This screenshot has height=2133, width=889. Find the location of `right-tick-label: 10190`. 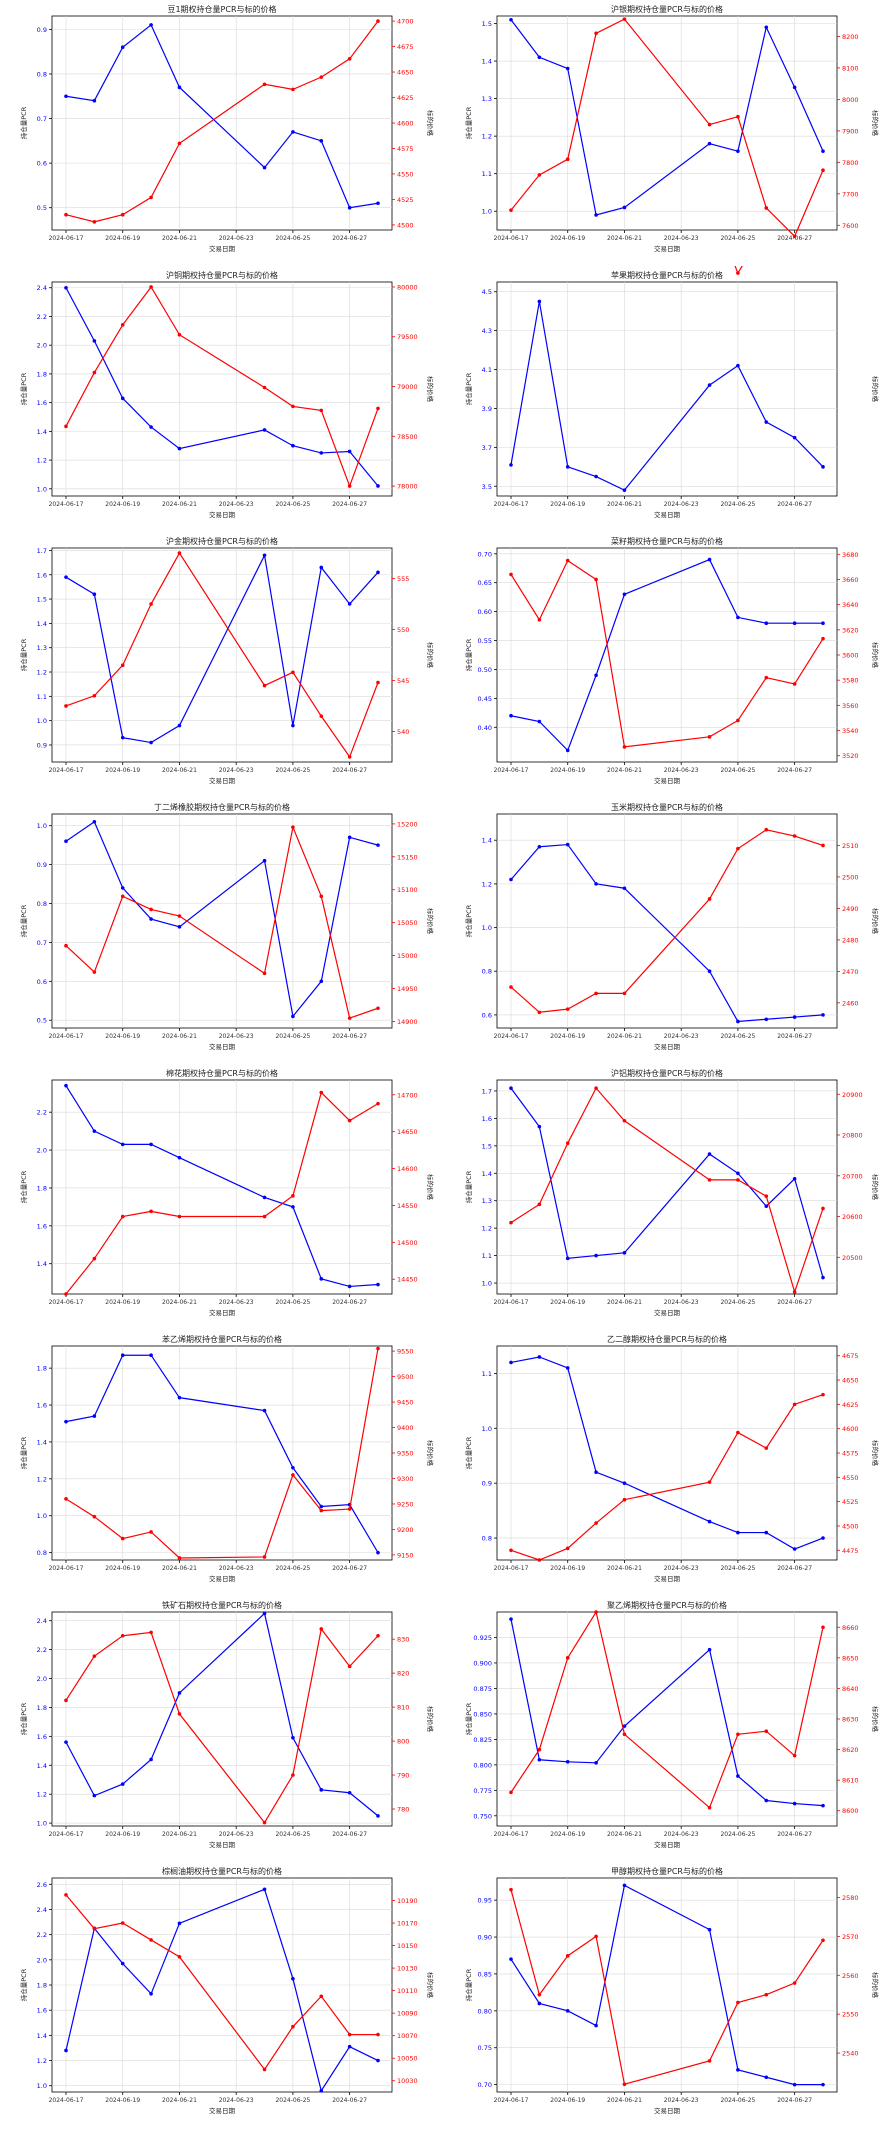

right-tick-label: 10190 is located at coordinates (407, 1901).